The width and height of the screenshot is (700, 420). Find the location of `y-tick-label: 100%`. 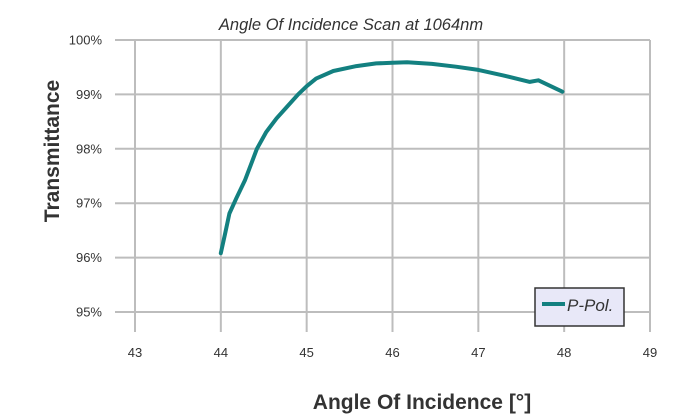

y-tick-label: 100% is located at coordinates (86, 40).